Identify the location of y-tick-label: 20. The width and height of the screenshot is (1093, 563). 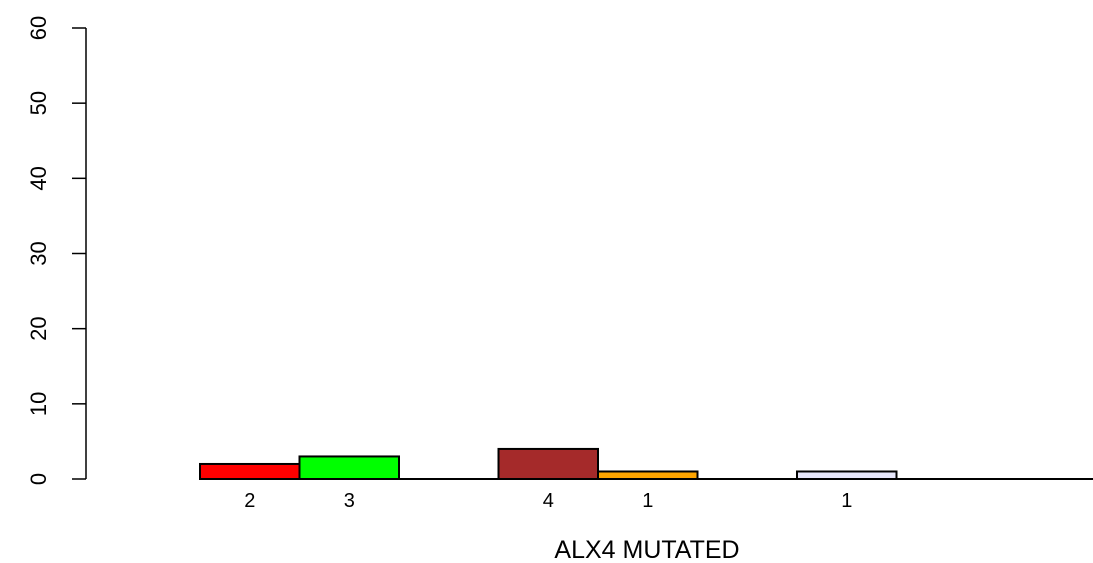
(38, 328).